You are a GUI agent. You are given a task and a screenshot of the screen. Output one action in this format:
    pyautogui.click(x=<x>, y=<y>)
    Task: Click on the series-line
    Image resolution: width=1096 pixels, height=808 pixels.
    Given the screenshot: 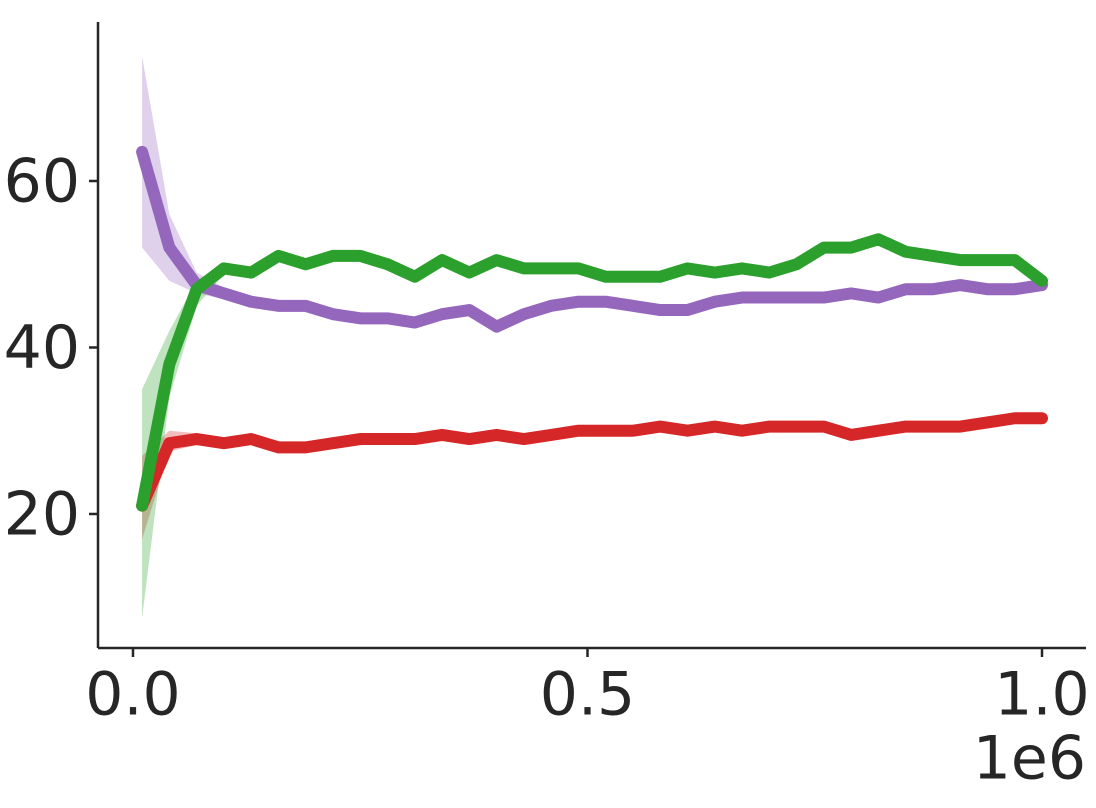 What is the action you would take?
    pyautogui.click(x=592, y=462)
    